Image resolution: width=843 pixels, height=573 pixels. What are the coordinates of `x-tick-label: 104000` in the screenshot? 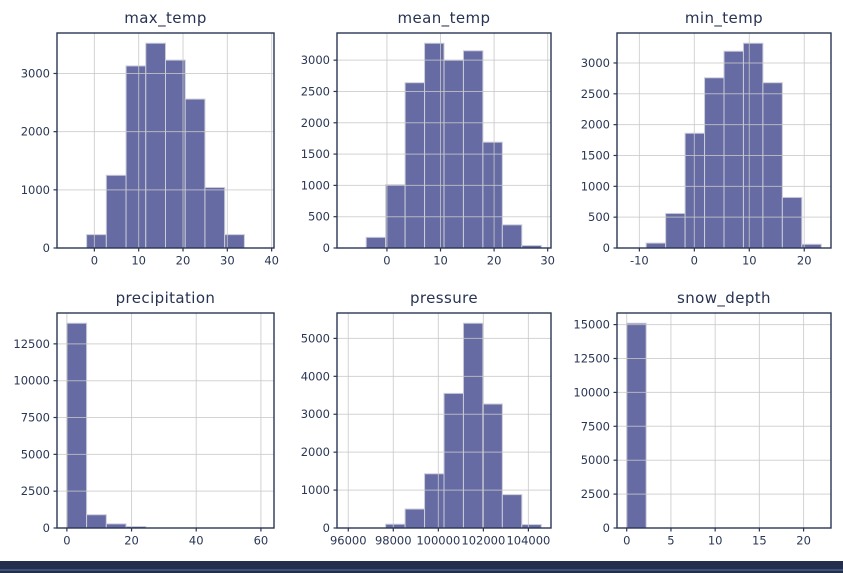 It's located at (528, 541).